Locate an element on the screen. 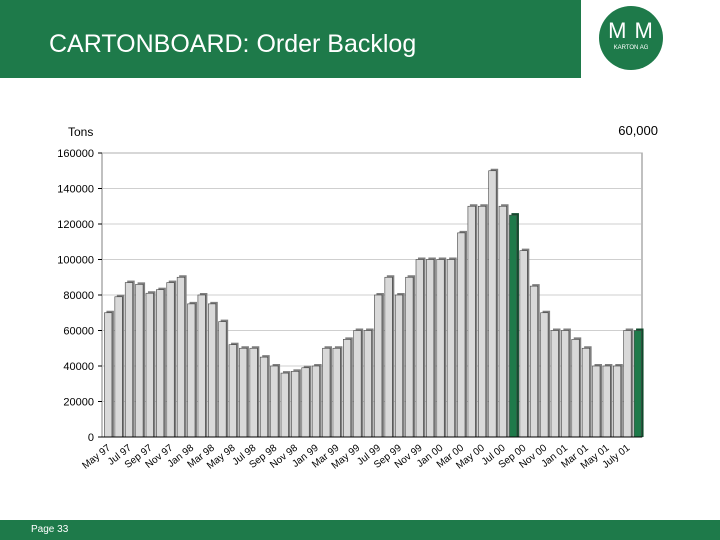 This screenshot has width=720, height=540. y-tick-label: 20000 is located at coordinates (78, 403).